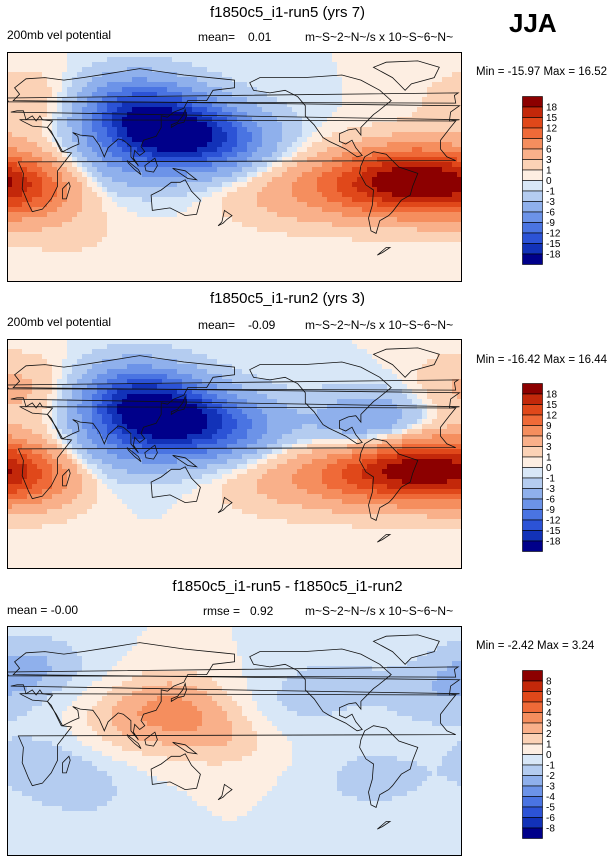 This screenshot has width=615, height=861. What do you see at coordinates (532, 112) in the screenshot?
I see `colorbar-box` at bounding box center [532, 112].